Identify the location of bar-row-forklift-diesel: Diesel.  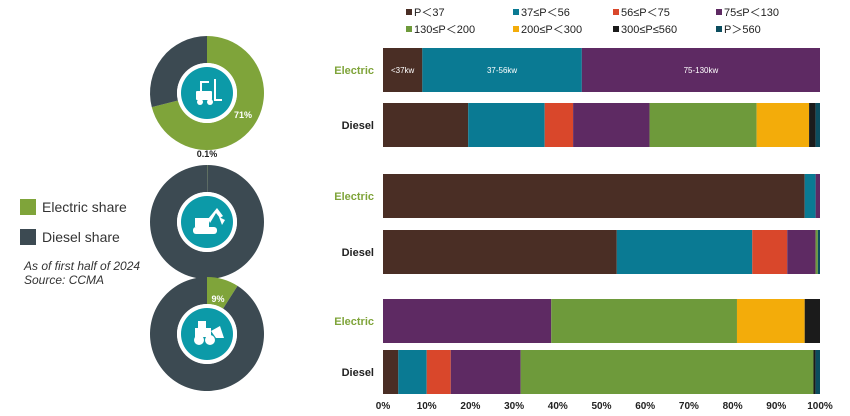
(581, 125).